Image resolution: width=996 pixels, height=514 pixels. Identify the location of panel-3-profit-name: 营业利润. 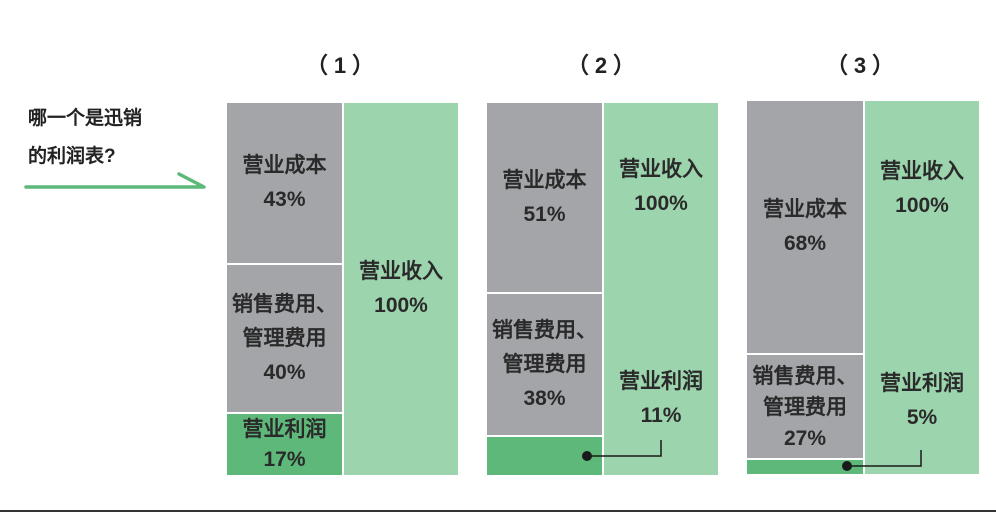
(922, 383).